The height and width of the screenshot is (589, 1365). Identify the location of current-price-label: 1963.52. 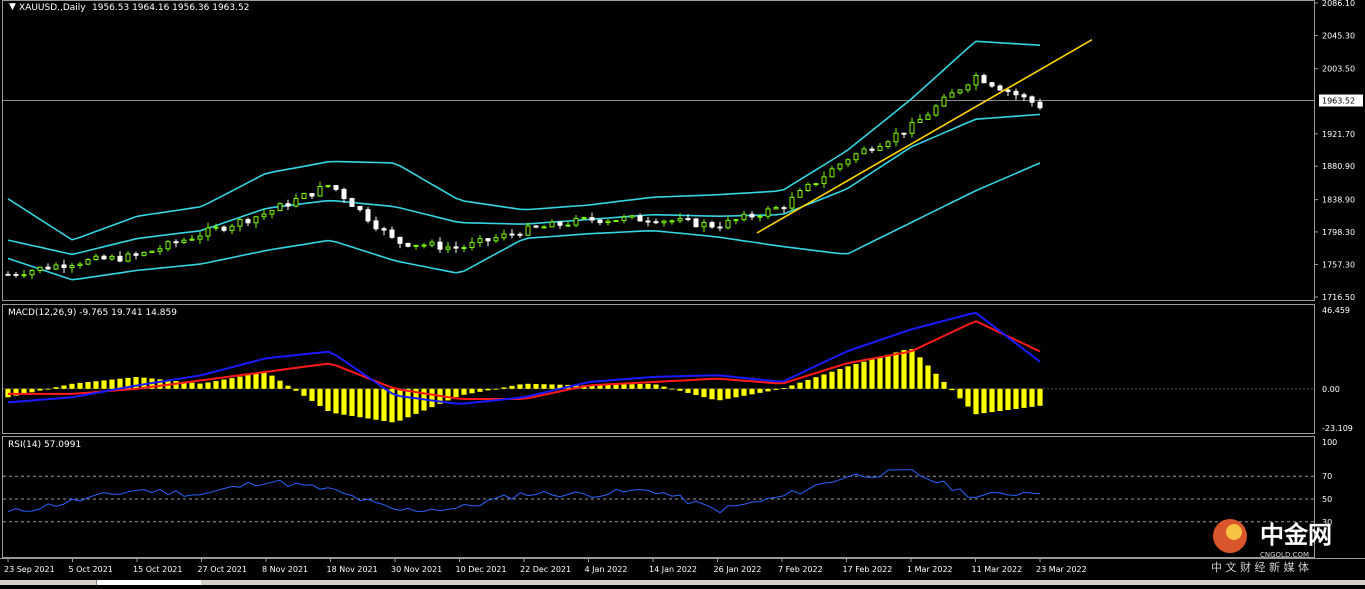
(1338, 101).